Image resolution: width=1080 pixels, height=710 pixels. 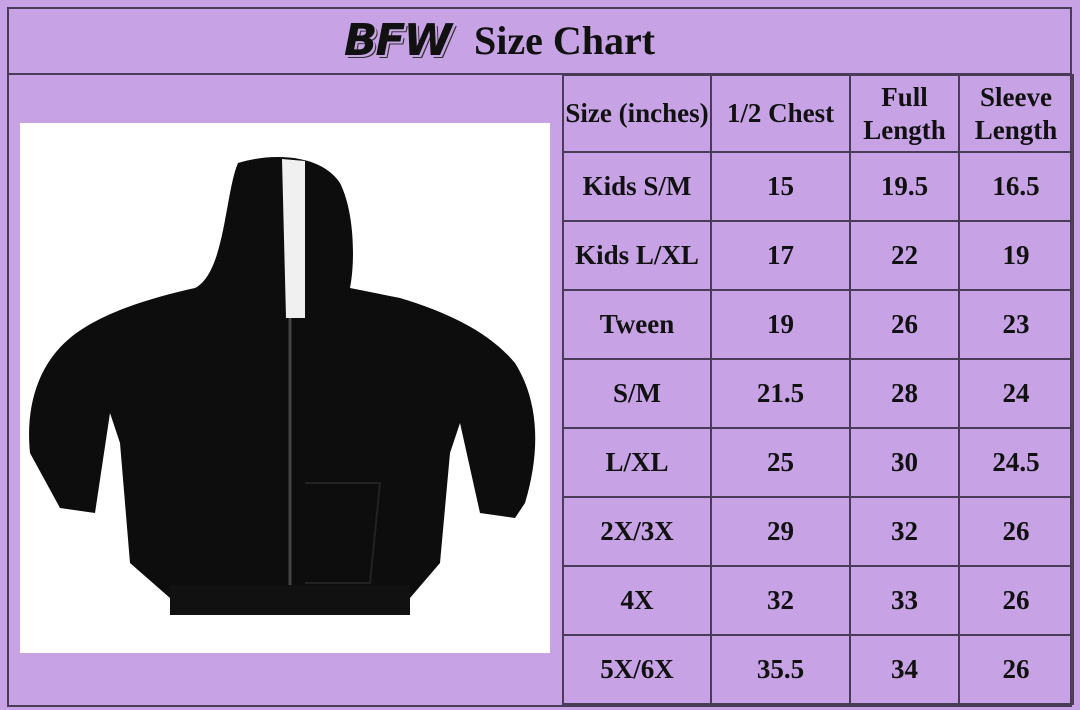 I want to click on cell-size: L/XL, so click(x=637, y=462).